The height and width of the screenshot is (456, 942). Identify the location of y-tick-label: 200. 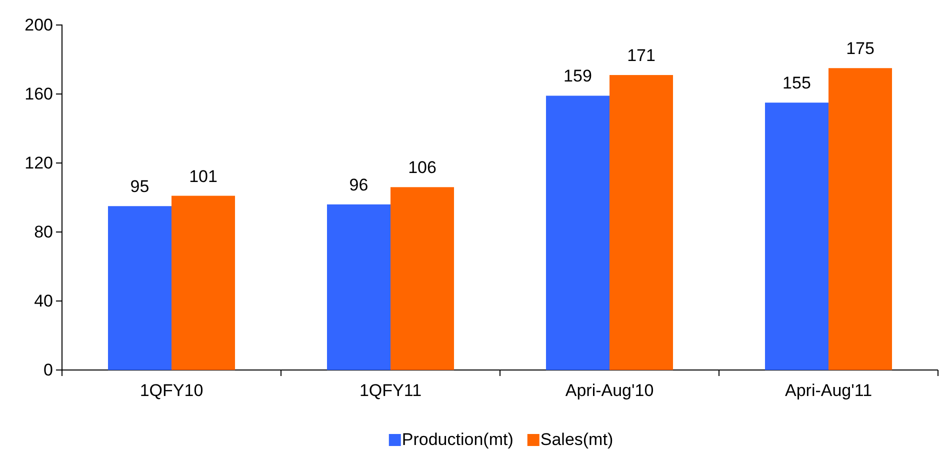
(38, 24).